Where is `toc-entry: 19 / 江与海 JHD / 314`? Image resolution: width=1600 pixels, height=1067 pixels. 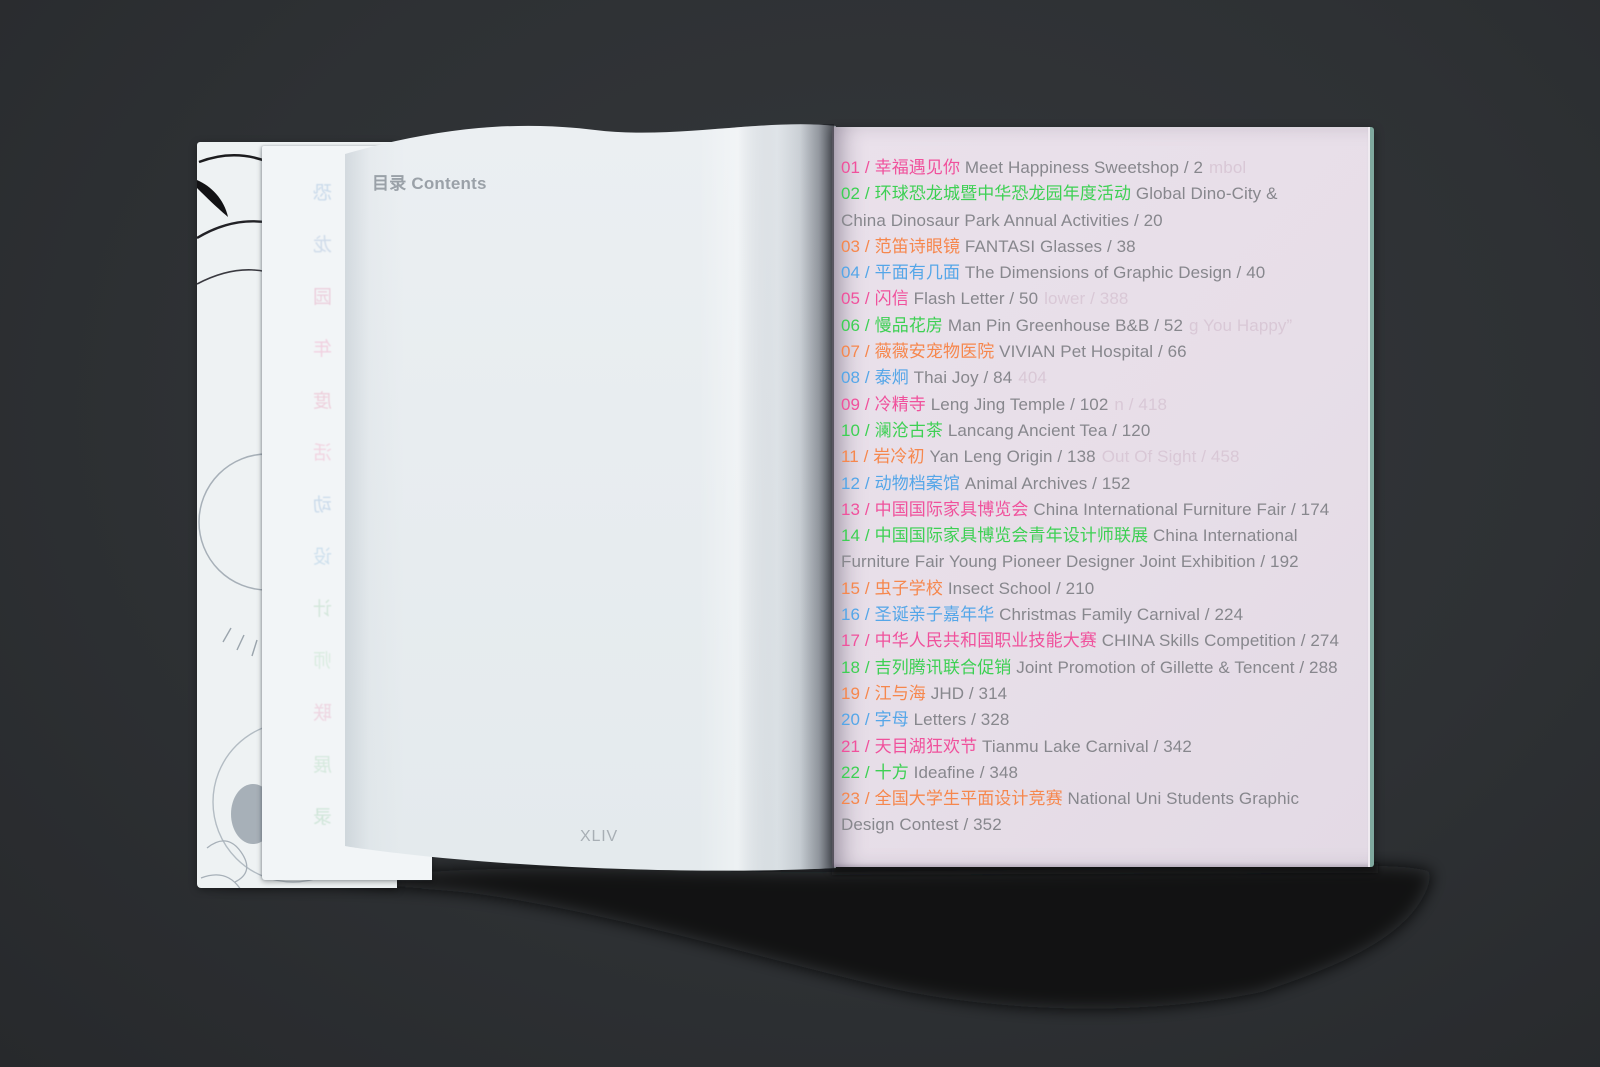 toc-entry: 19 / 江与海 JHD / 314 is located at coordinates (1101, 694).